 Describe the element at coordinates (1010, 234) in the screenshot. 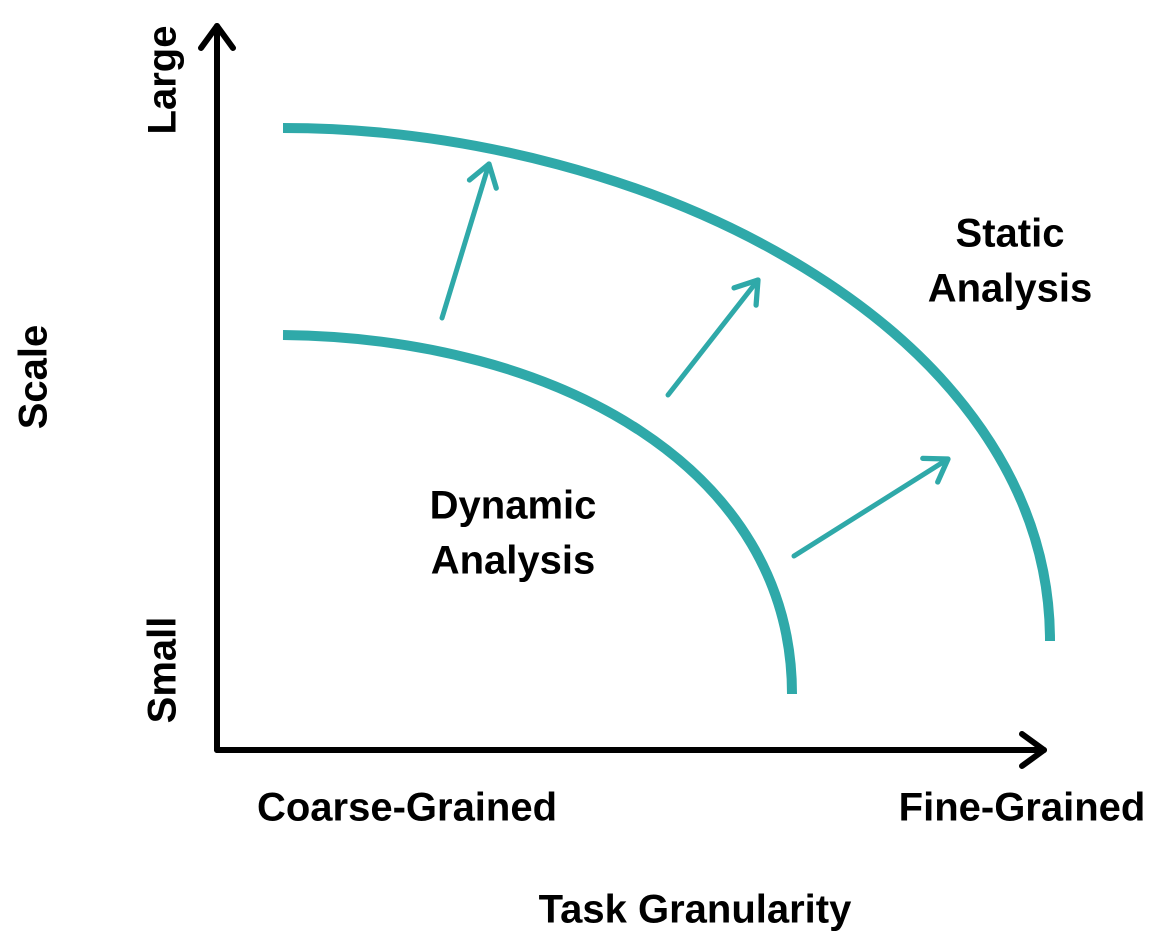

I see `region-label: Static` at that location.